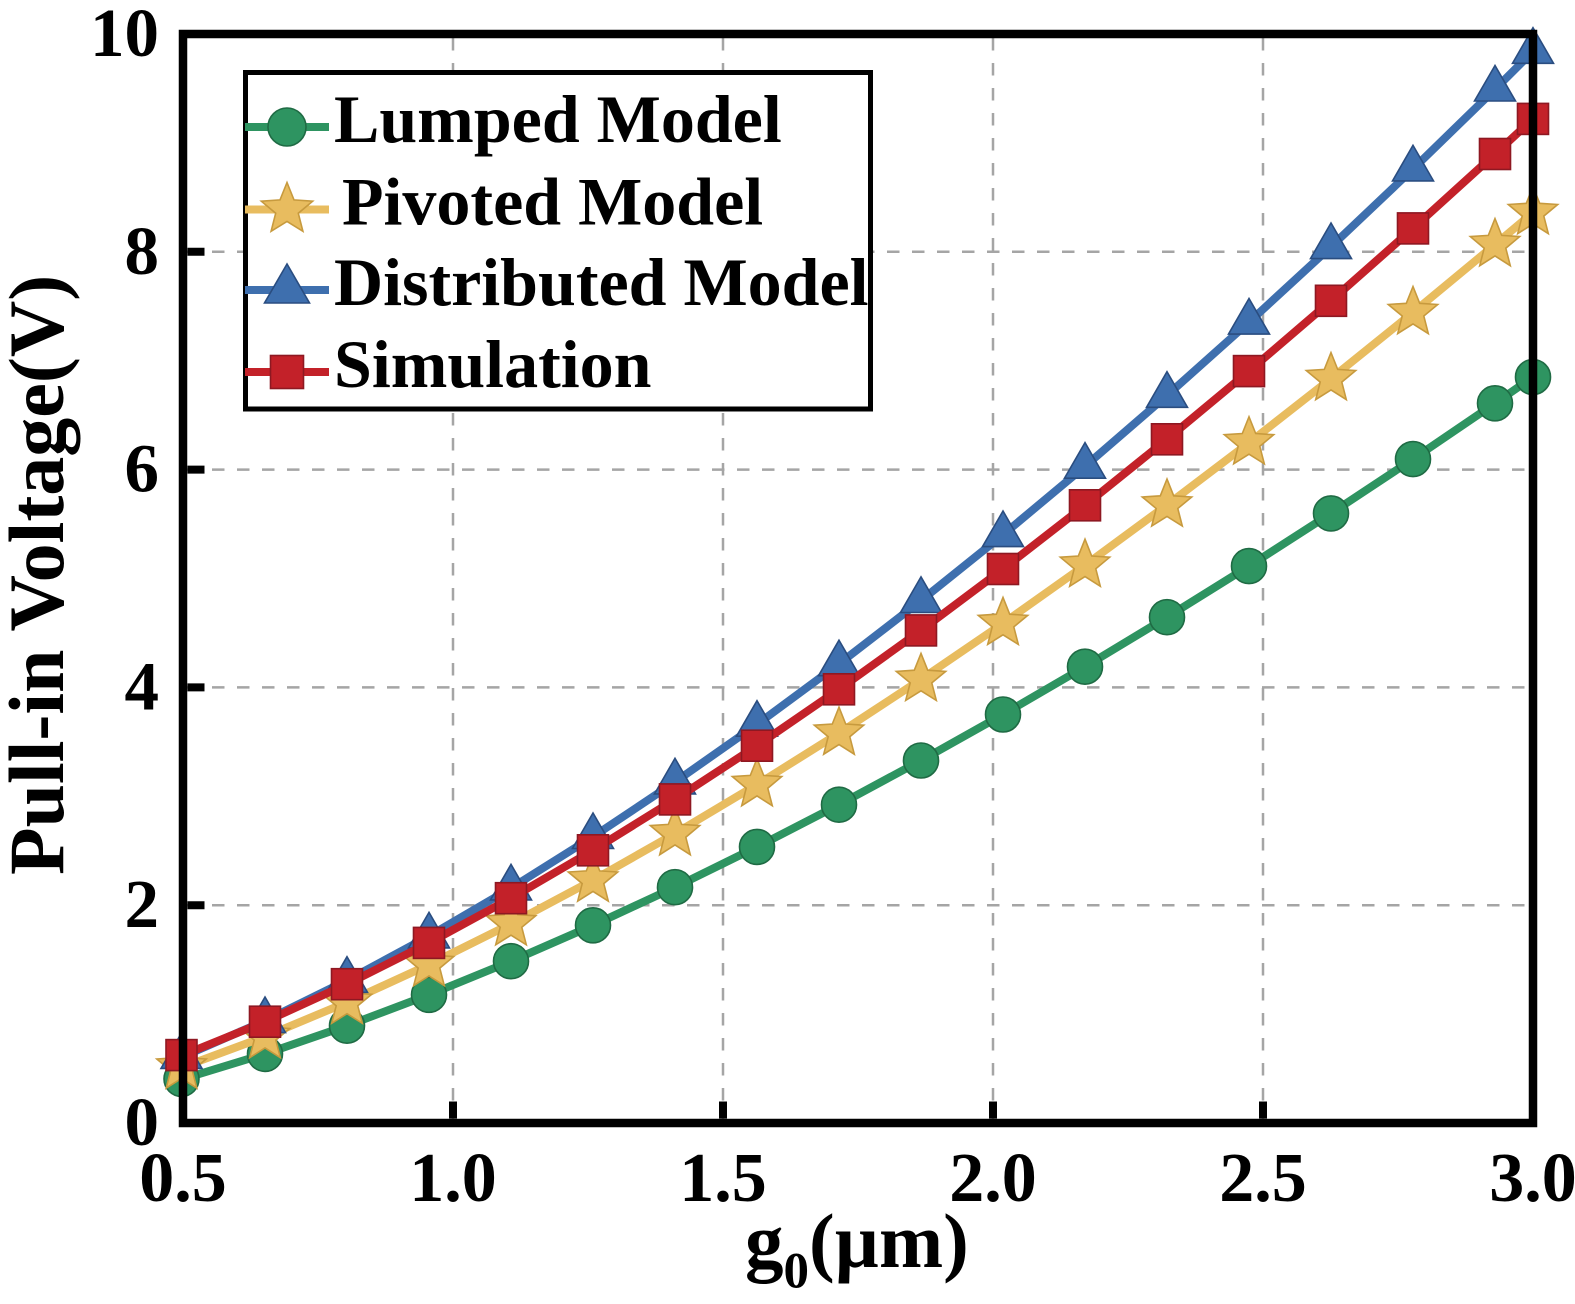  I want to click on svg-text: g0(µm), so click(857, 1249).